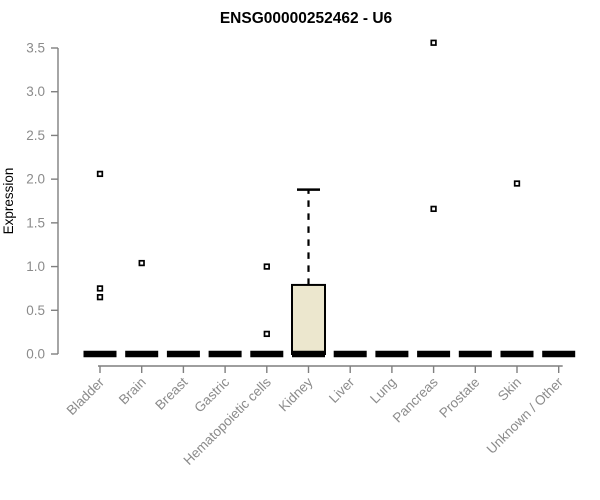  I want to click on x-tick-label-gastric: Gastric, so click(211, 394).